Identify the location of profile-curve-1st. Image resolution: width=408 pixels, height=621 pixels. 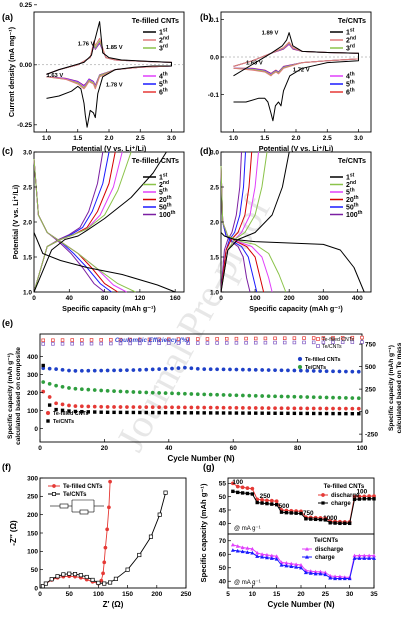
(100, 222).